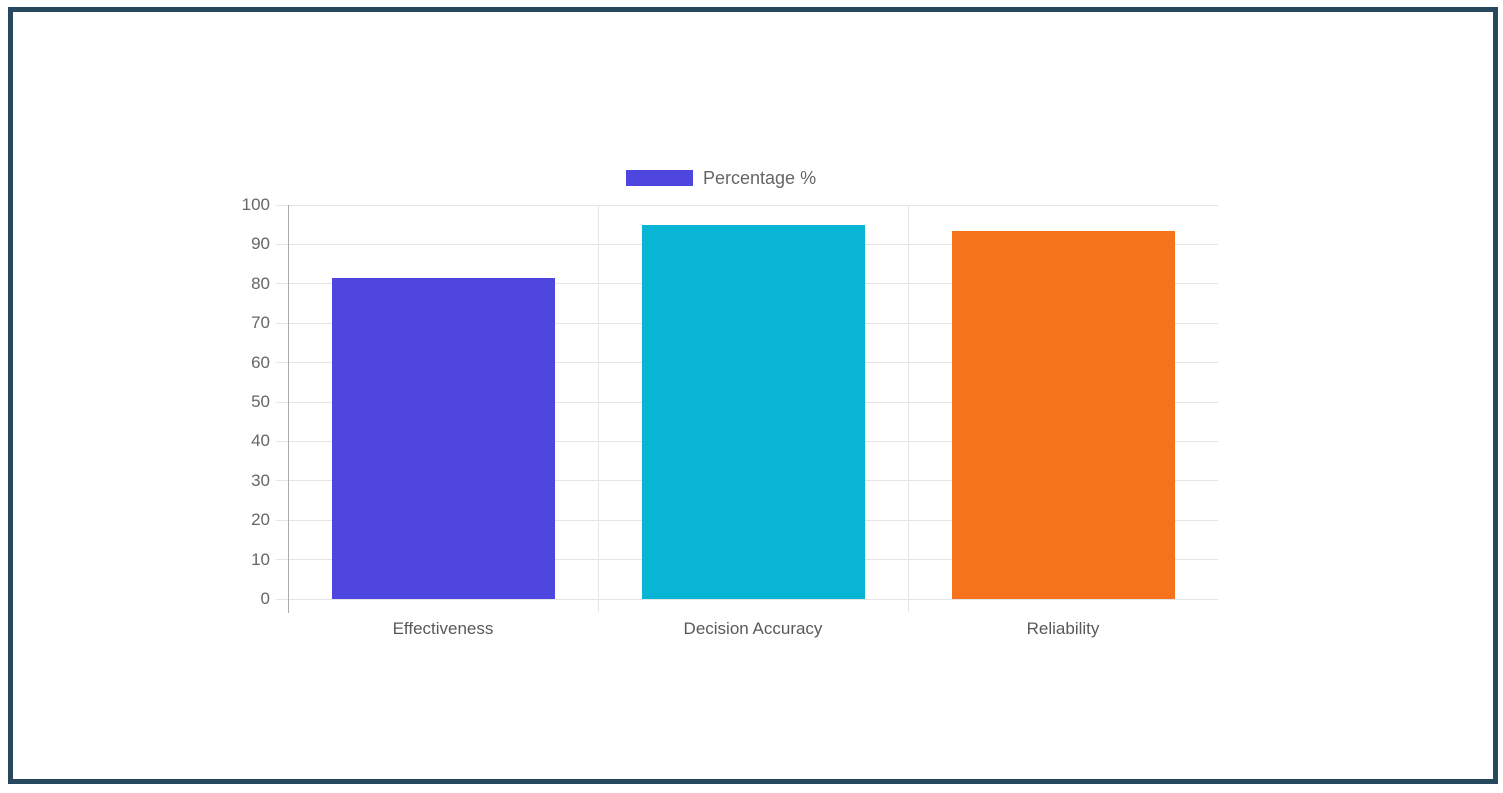  Describe the element at coordinates (260, 441) in the screenshot. I see `y-tick-label: 40` at that location.